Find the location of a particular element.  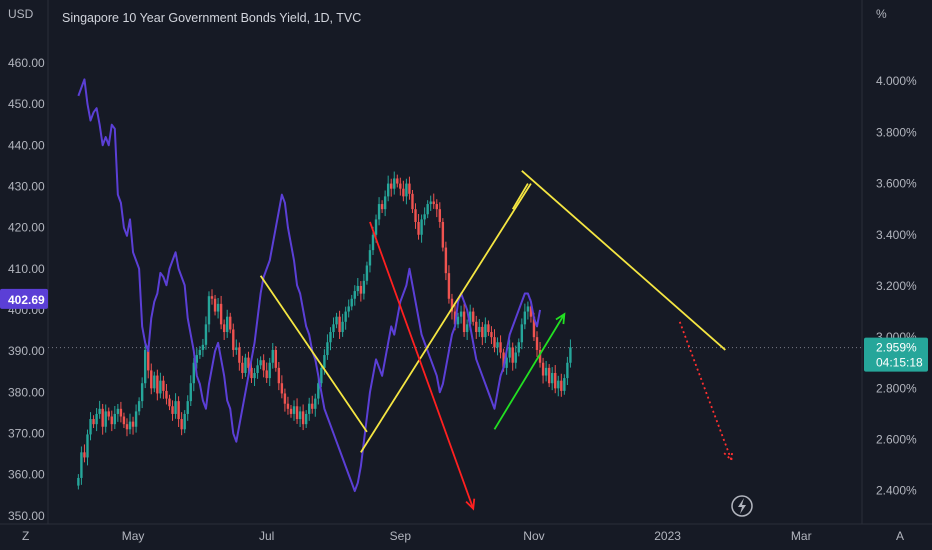

right-tick-label: 3.600% is located at coordinates (896, 184).